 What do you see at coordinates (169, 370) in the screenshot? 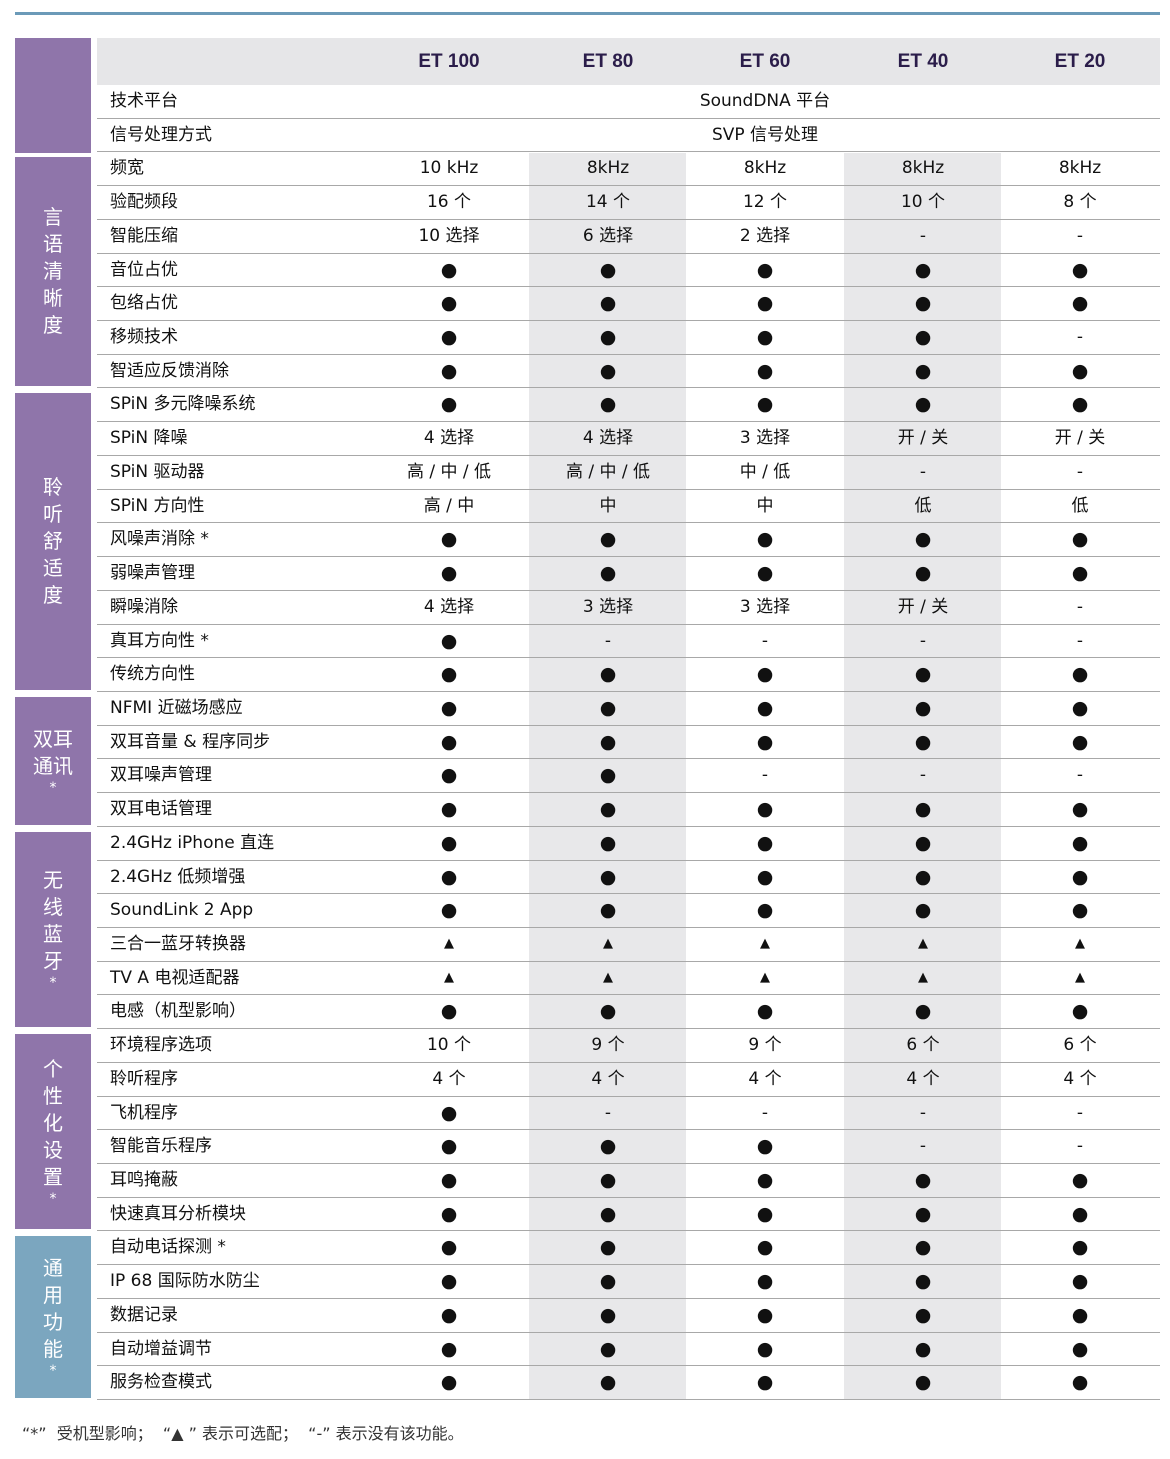
I see `row-label: 智适应反馈消除` at bounding box center [169, 370].